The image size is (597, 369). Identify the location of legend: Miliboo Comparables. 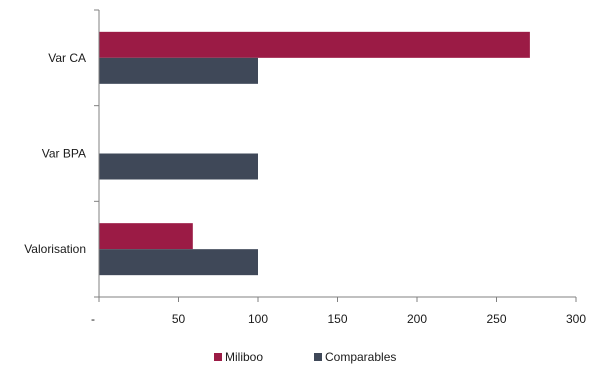
(298, 358).